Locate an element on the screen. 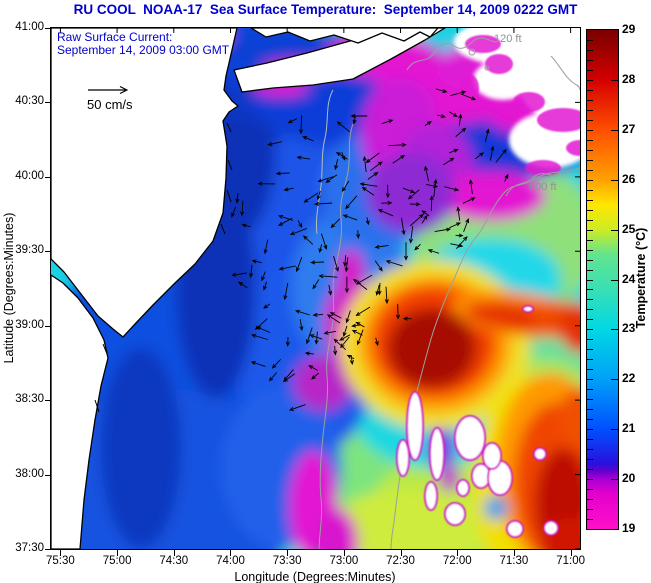 The image size is (651, 583). y-tick-label: 40:30 is located at coordinates (29, 101).